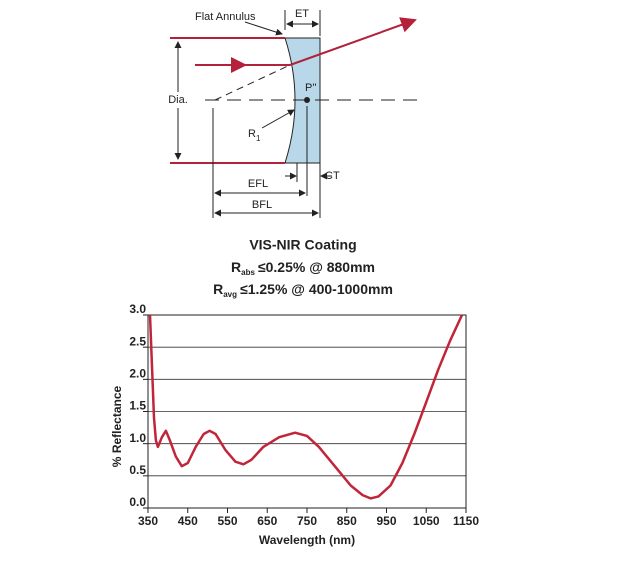 This screenshot has width=631, height=569. What do you see at coordinates (302, 245) in the screenshot?
I see `chart-title: VIS-NIR Coating` at bounding box center [302, 245].